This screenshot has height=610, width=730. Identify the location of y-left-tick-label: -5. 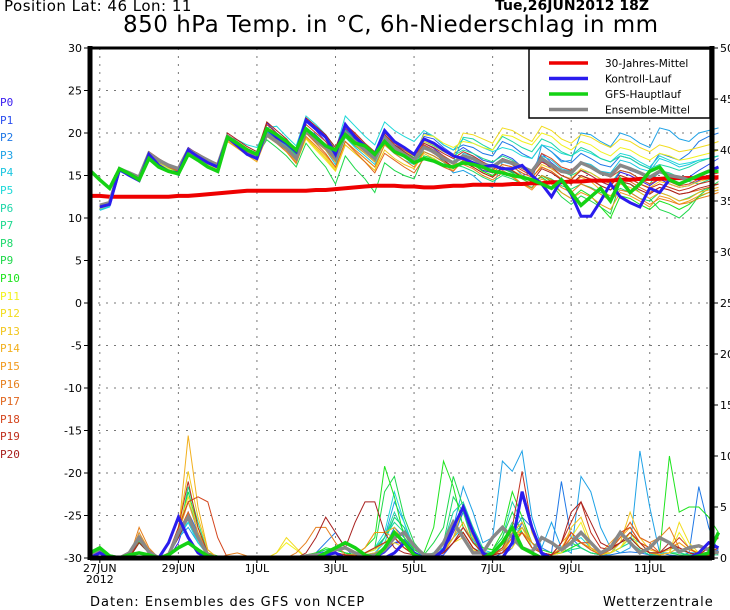
(76, 346).